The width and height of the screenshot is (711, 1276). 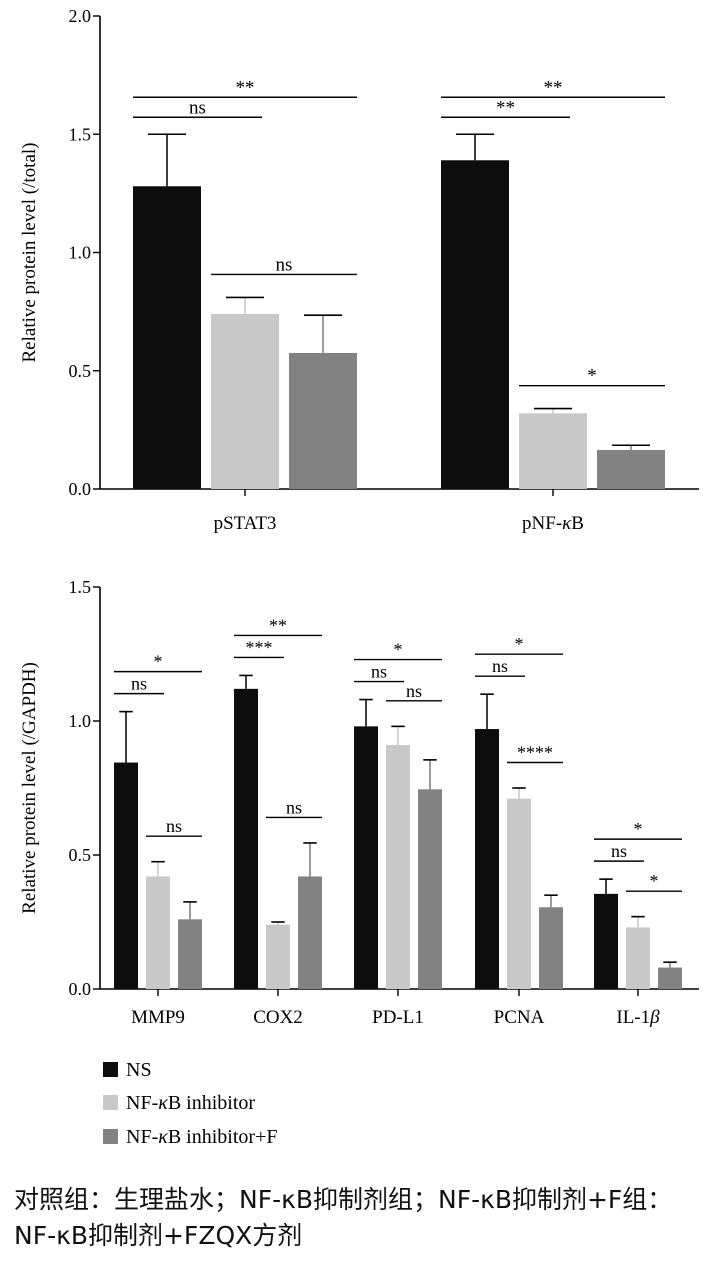 What do you see at coordinates (80, 16) in the screenshot?
I see `y-tick-label: 2.0` at bounding box center [80, 16].